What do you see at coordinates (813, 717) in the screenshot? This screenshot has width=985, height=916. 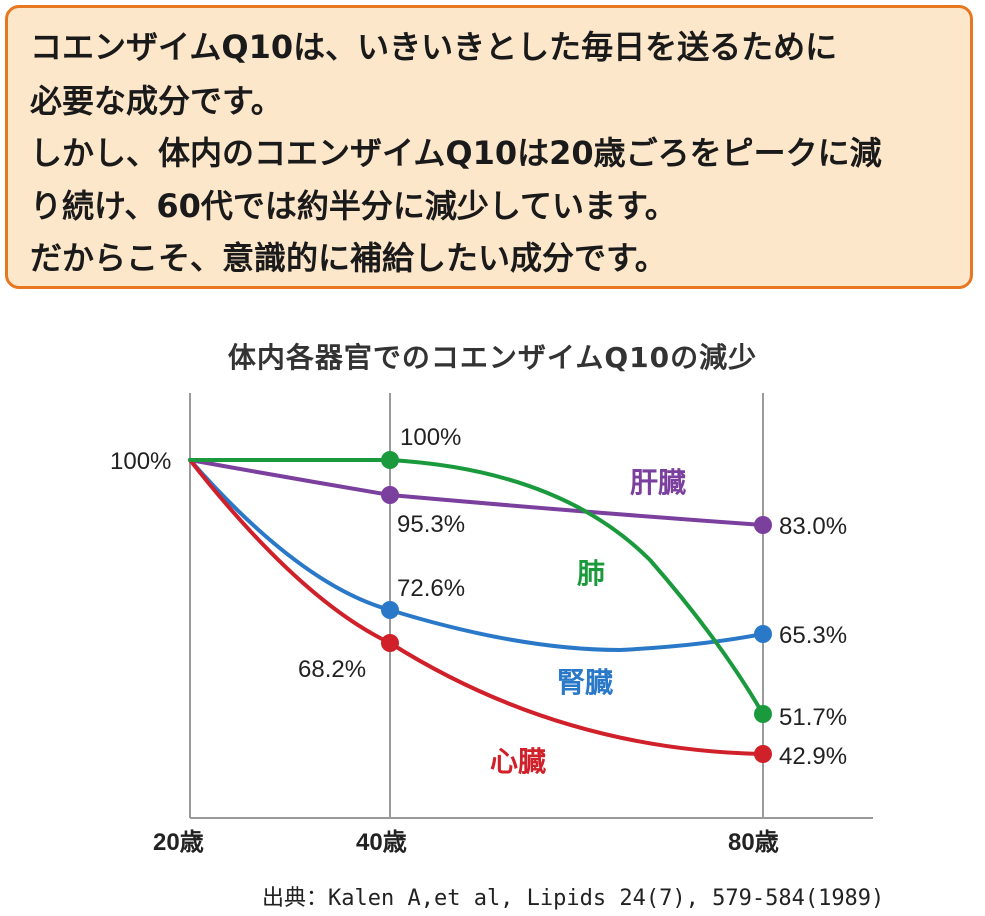 I see `label-lung-80: 51.7%` at bounding box center [813, 717].